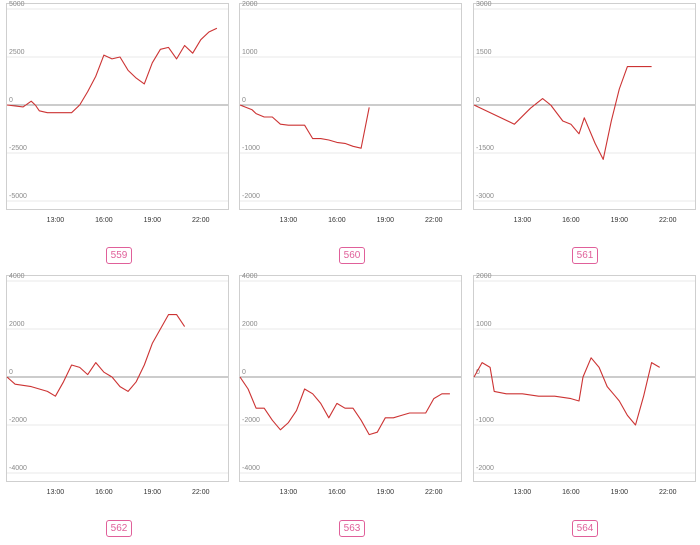  Describe the element at coordinates (17, 52) in the screenshot. I see `y-tick-label: 2500` at that location.